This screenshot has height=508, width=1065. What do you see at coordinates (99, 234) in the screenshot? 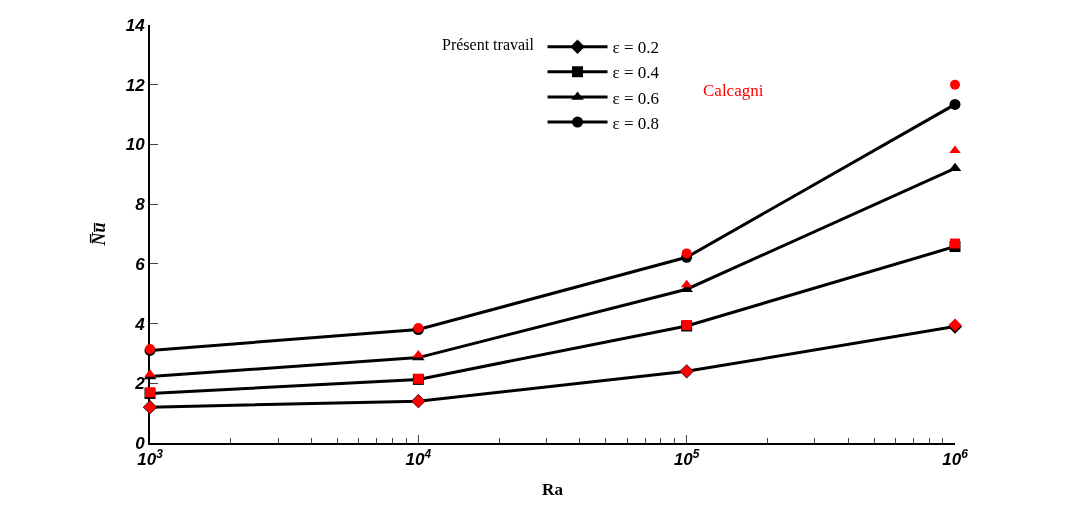
I see `y-axis-title: N̅u̅` at bounding box center [99, 234].